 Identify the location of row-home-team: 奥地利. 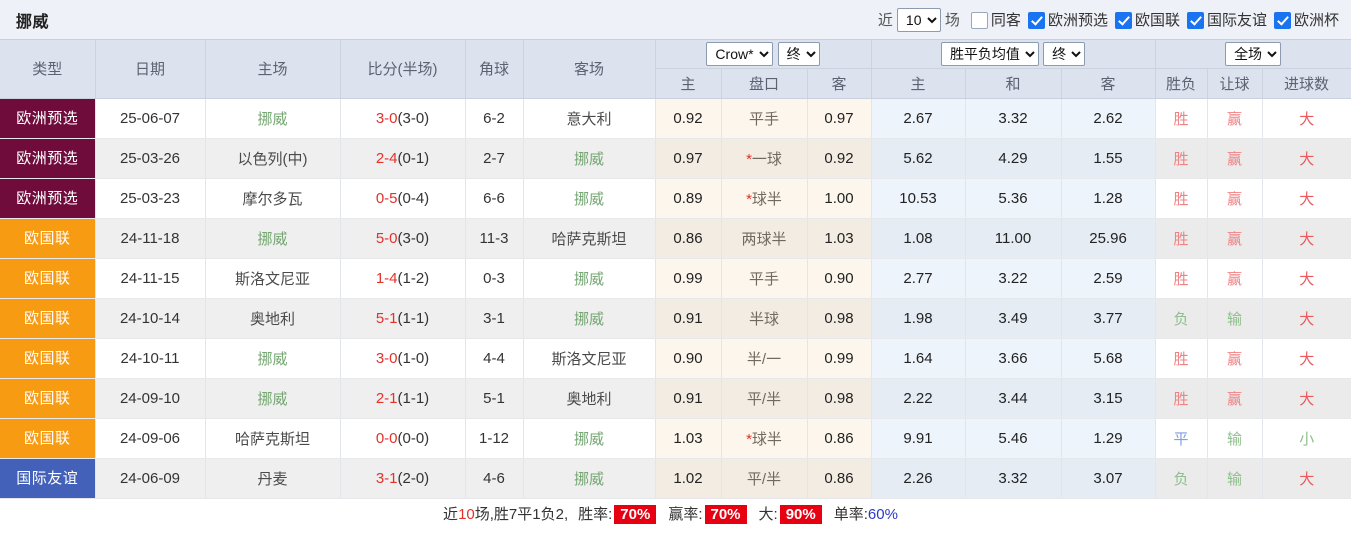
(273, 318).